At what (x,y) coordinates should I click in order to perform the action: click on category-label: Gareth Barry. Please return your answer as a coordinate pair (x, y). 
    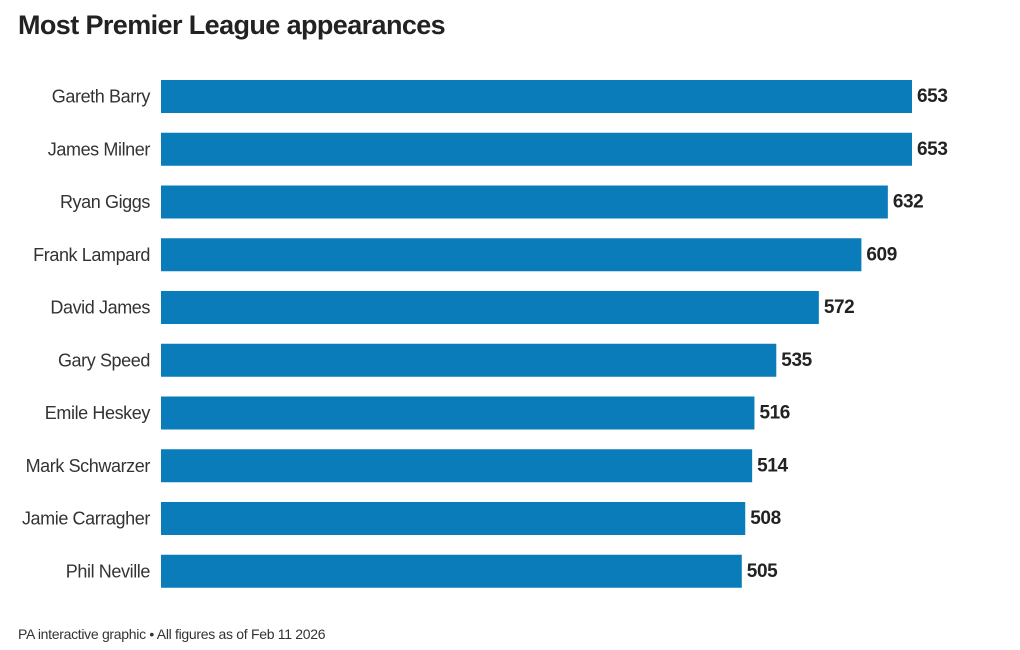
    Looking at the image, I should click on (101, 97).